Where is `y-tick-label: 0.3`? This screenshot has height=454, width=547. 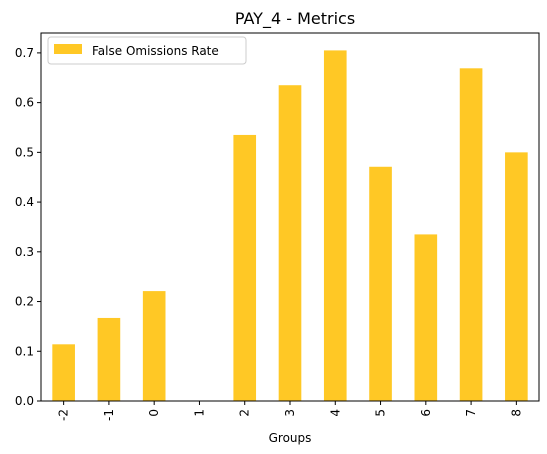
y-tick-label: 0.3 is located at coordinates (24, 252).